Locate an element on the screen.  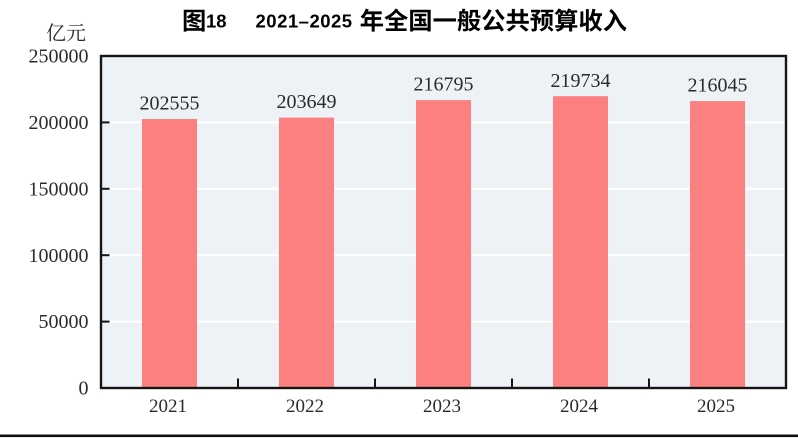
svg-text: 203649 is located at coordinates (307, 102).